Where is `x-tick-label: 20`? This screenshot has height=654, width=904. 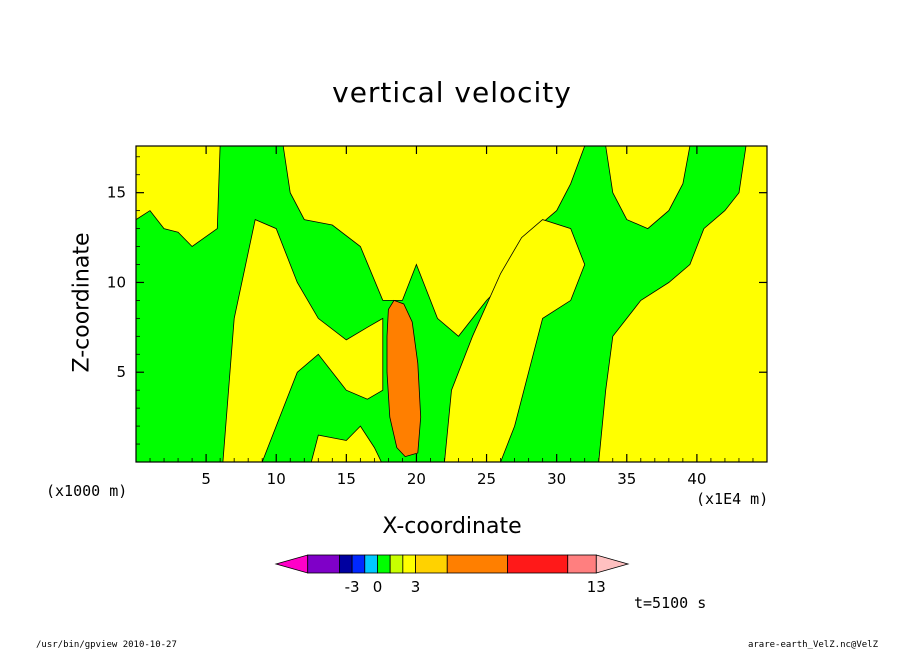
x-tick-label: 20 is located at coordinates (416, 479).